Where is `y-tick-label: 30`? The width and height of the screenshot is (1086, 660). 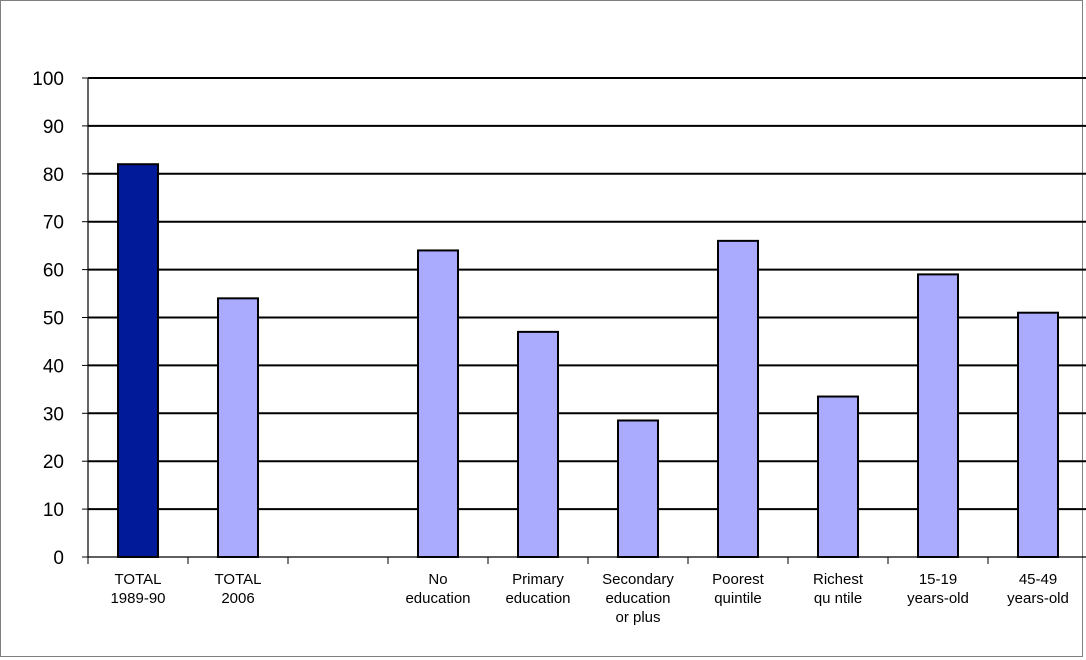 y-tick-label: 30 is located at coordinates (53, 414).